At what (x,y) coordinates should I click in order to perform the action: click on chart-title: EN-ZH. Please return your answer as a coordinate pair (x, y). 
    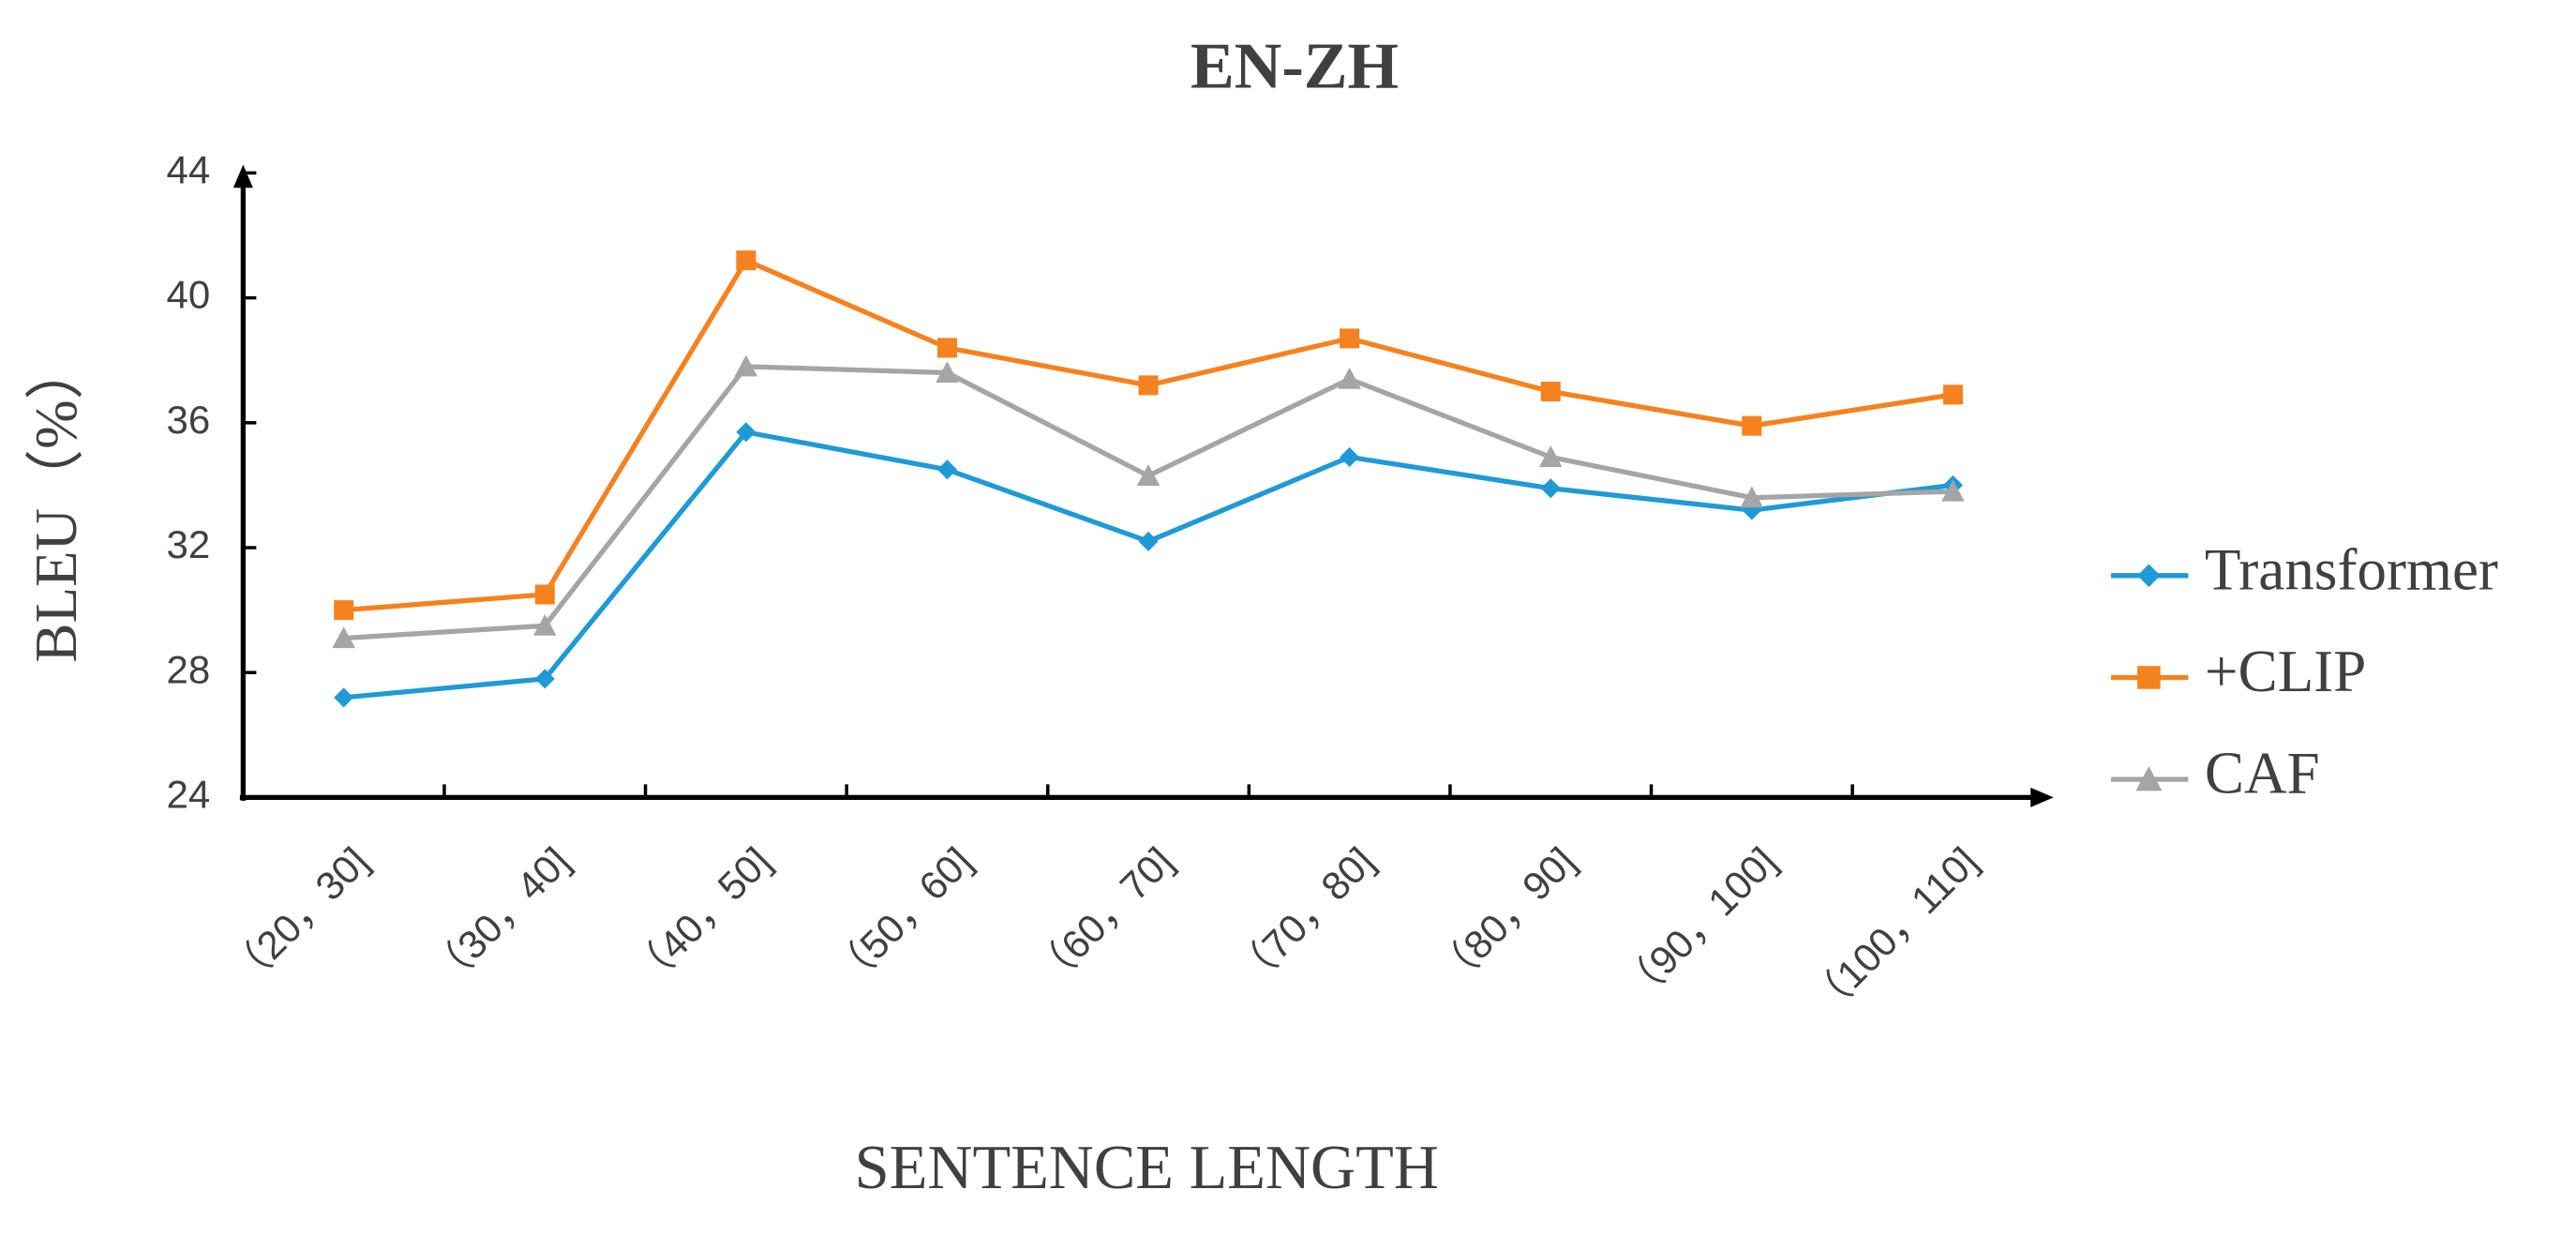
    Looking at the image, I should click on (1295, 67).